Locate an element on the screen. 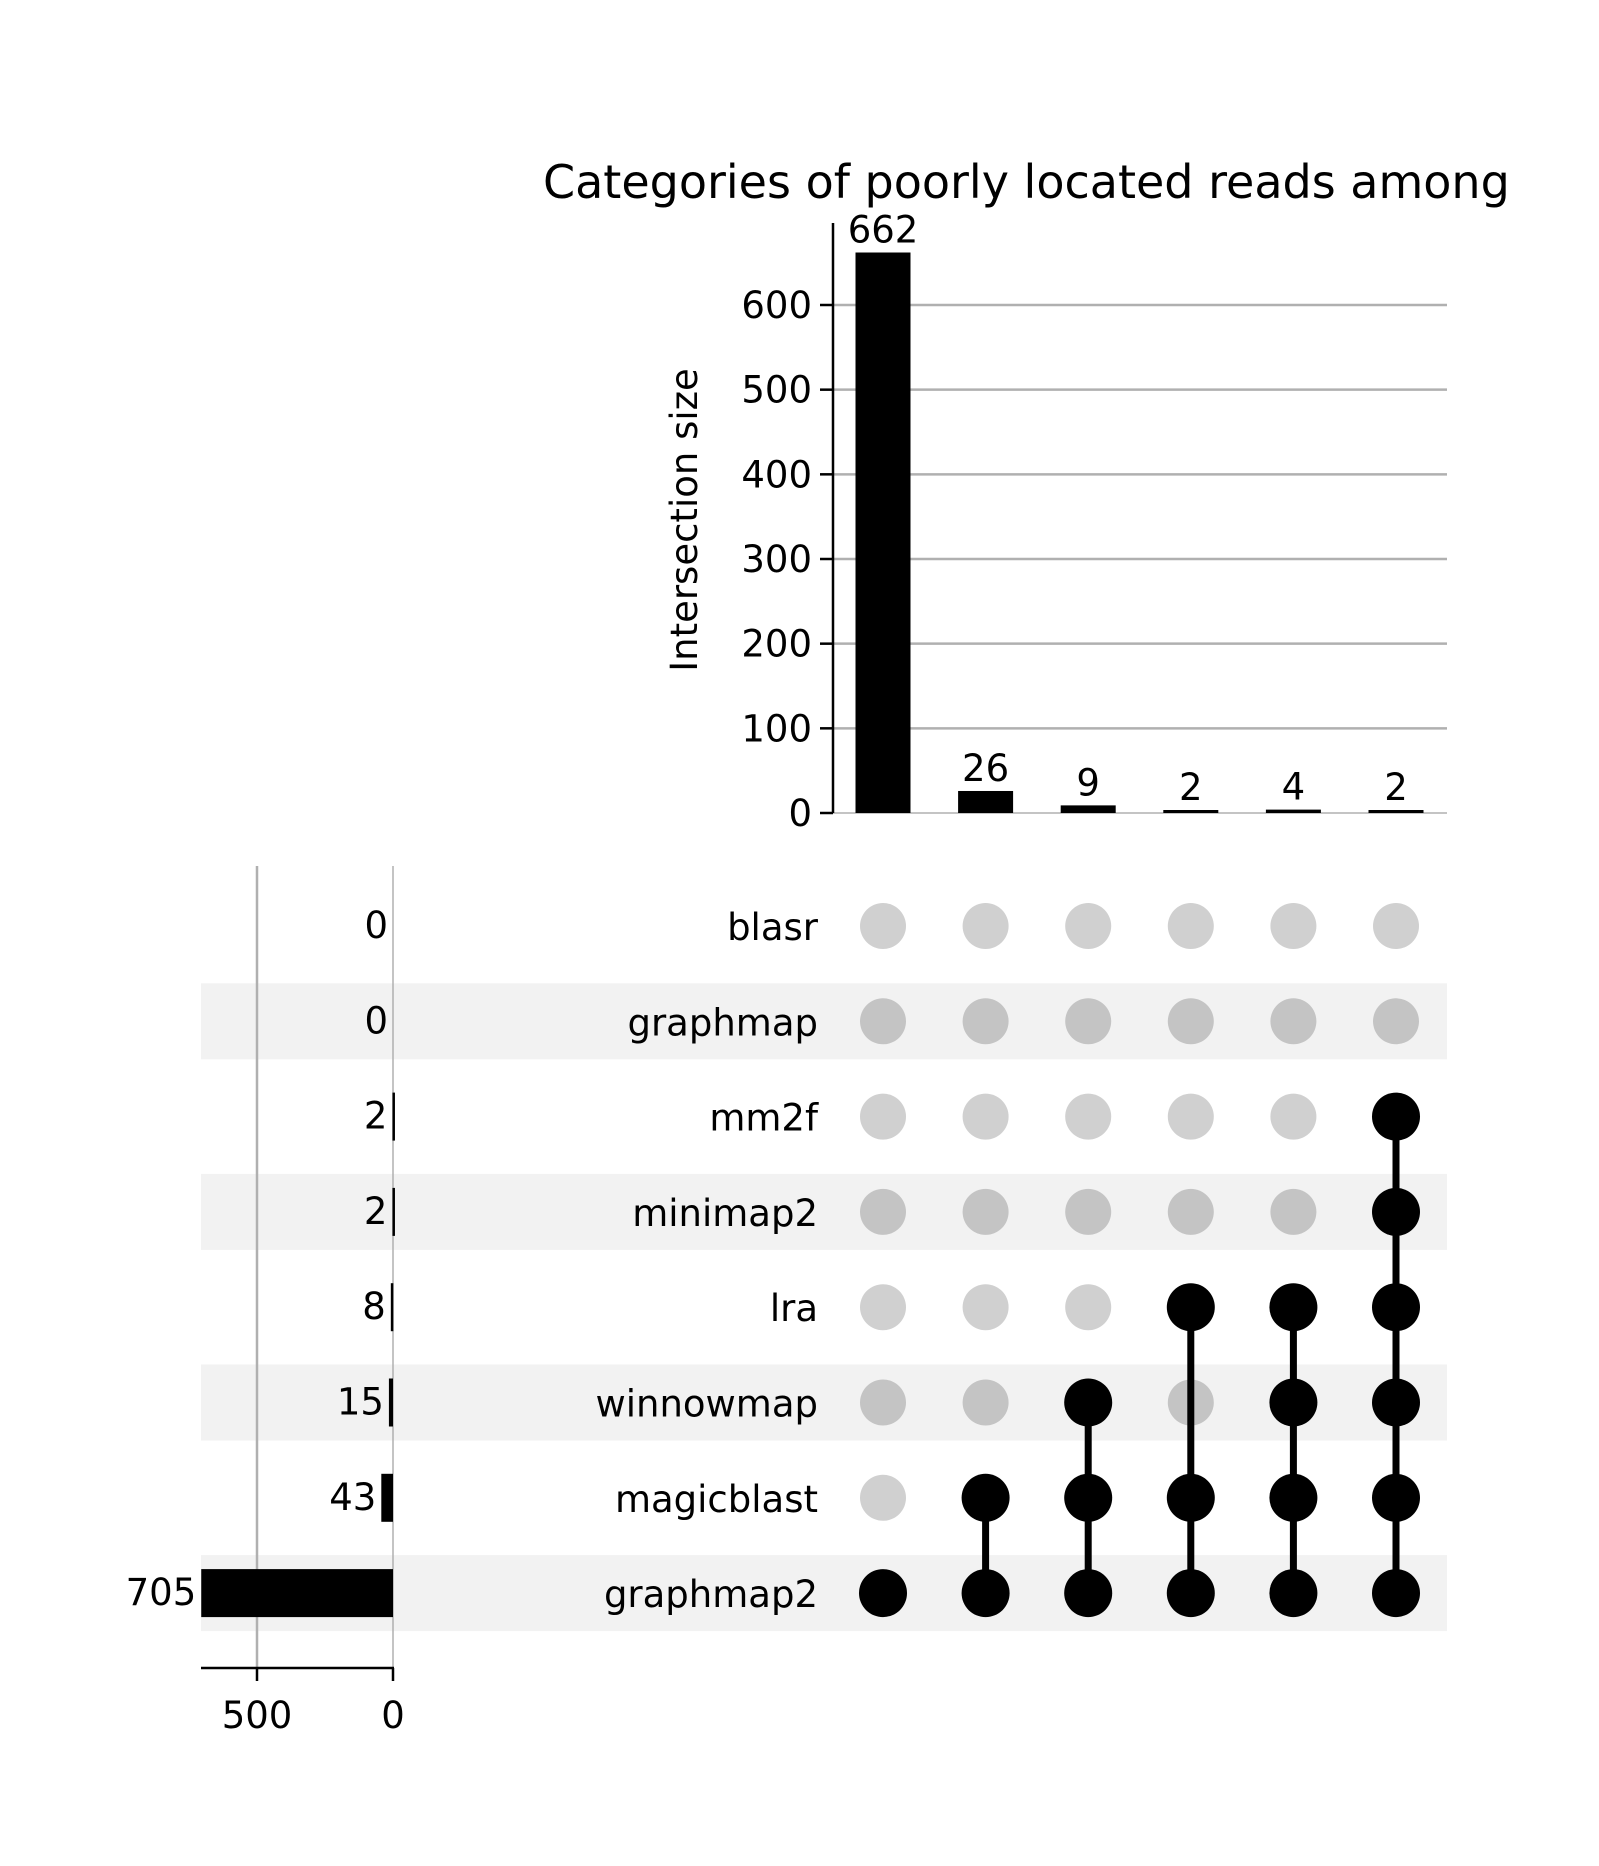 The image size is (1599, 1866). bar-value-label: 4 is located at coordinates (1294, 787).